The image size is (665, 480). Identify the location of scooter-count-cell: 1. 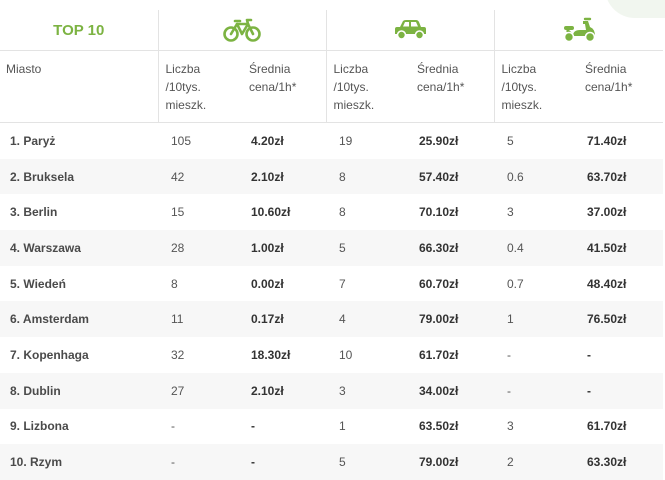
(536, 319).